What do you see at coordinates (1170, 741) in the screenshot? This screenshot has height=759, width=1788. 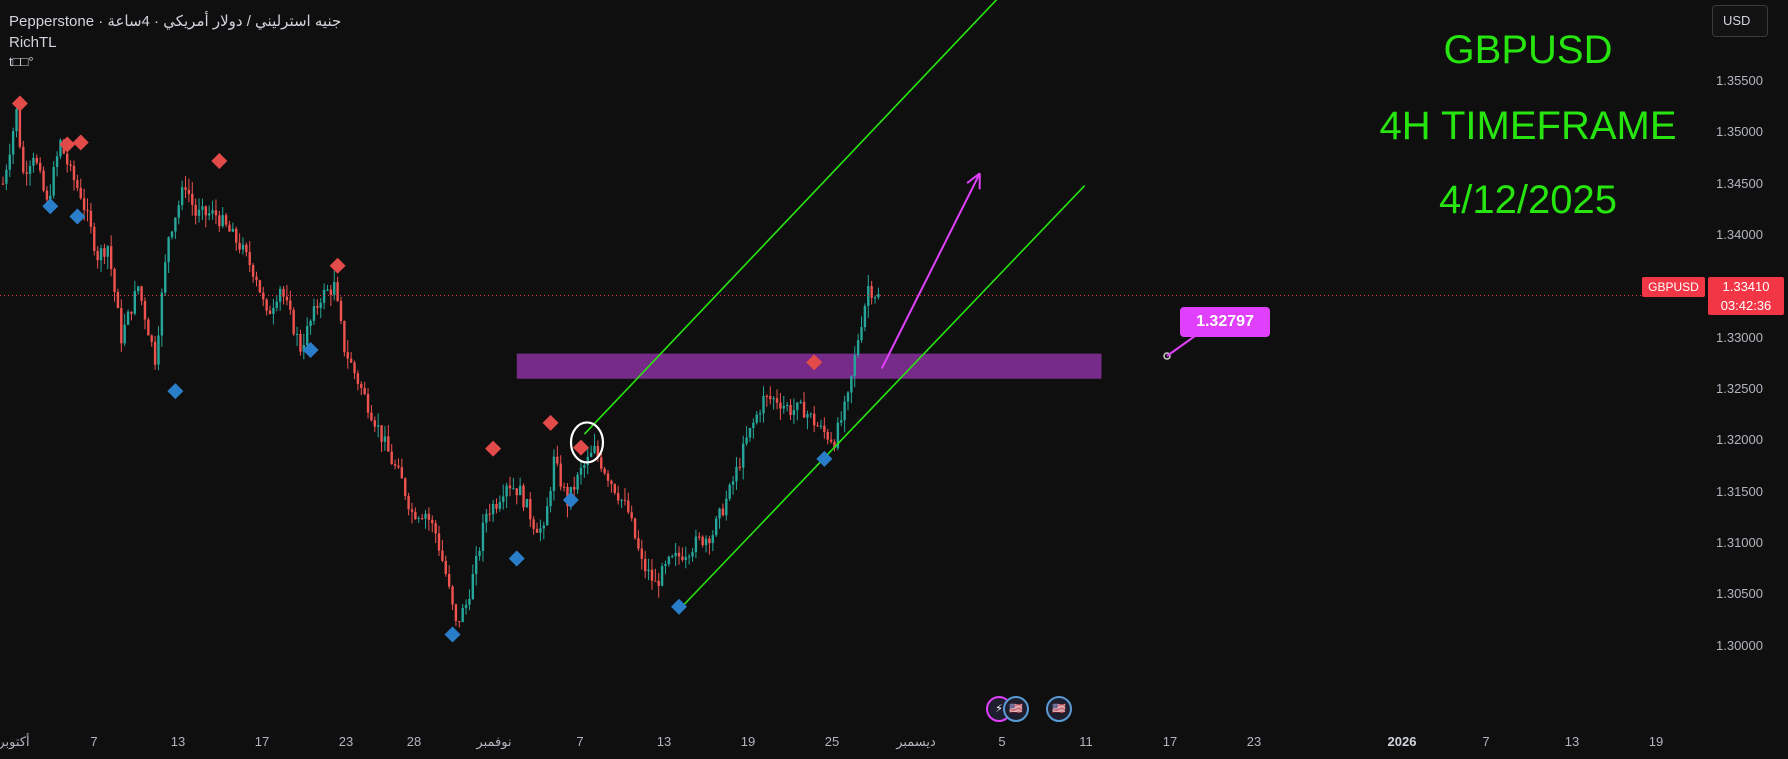 I see `time-axis-tick: 17` at bounding box center [1170, 741].